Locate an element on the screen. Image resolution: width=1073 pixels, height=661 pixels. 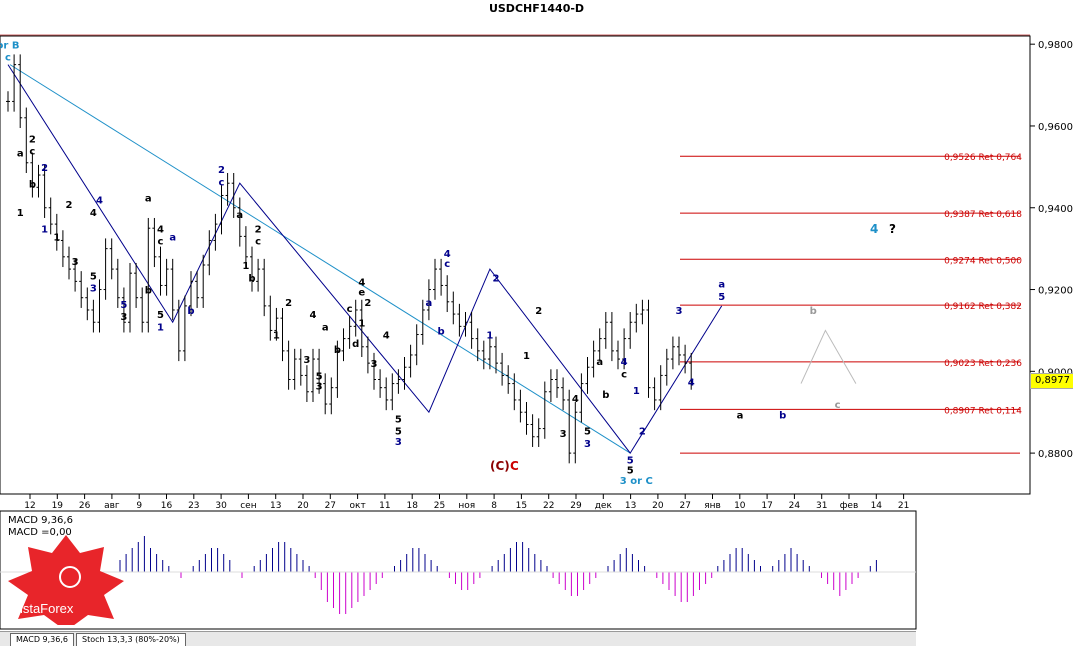
instaforex-logo: InstaForex is located at coordinates (66, 583).